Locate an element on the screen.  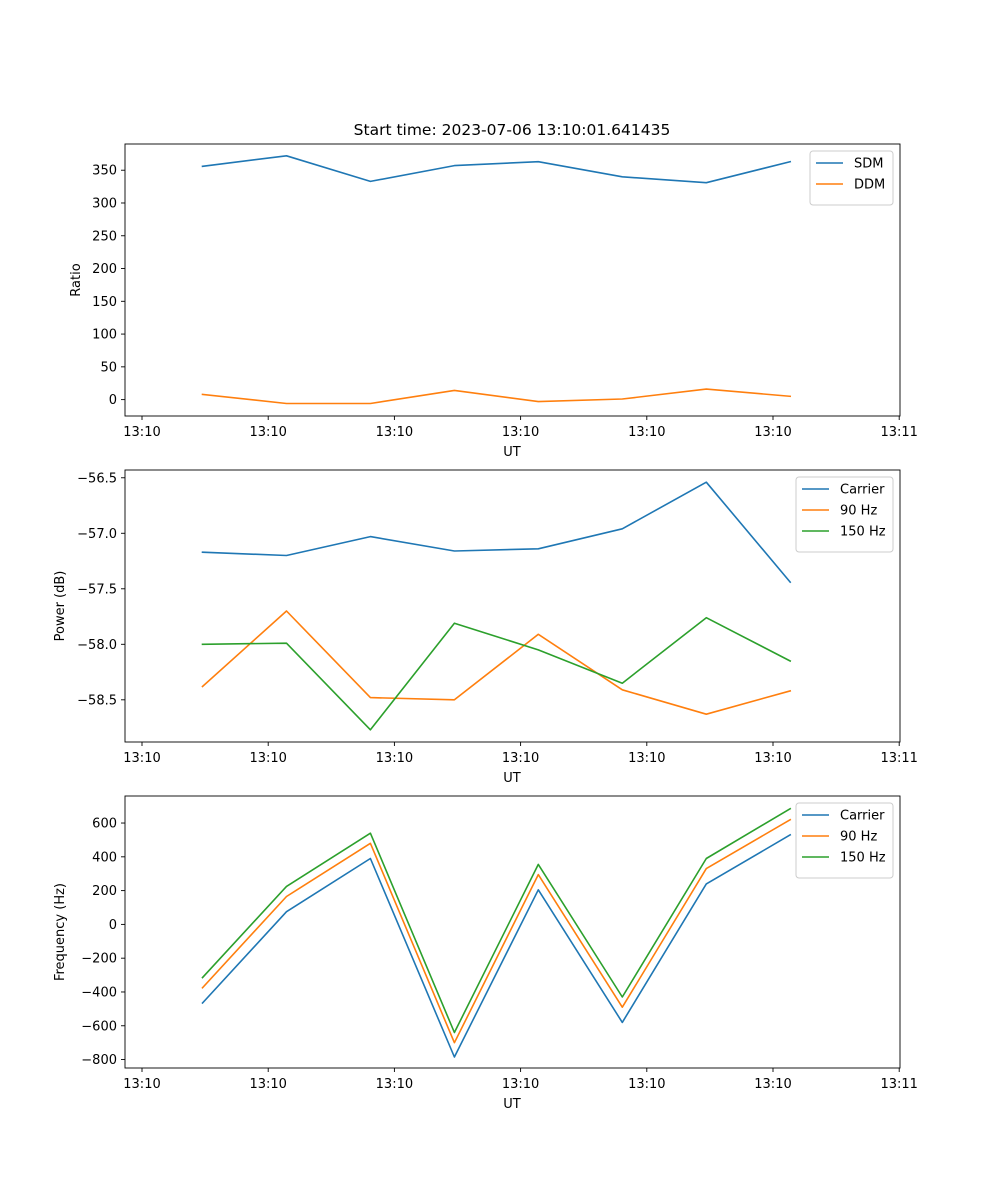
power-legend-box is located at coordinates (844, 514).